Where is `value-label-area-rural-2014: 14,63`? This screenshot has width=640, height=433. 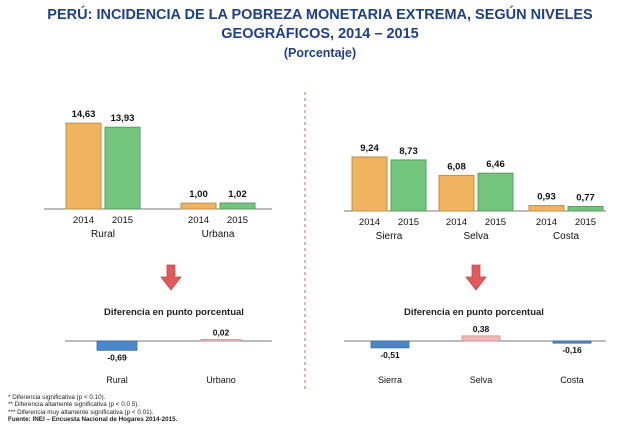 value-label-area-rural-2014: 14,63 is located at coordinates (84, 114).